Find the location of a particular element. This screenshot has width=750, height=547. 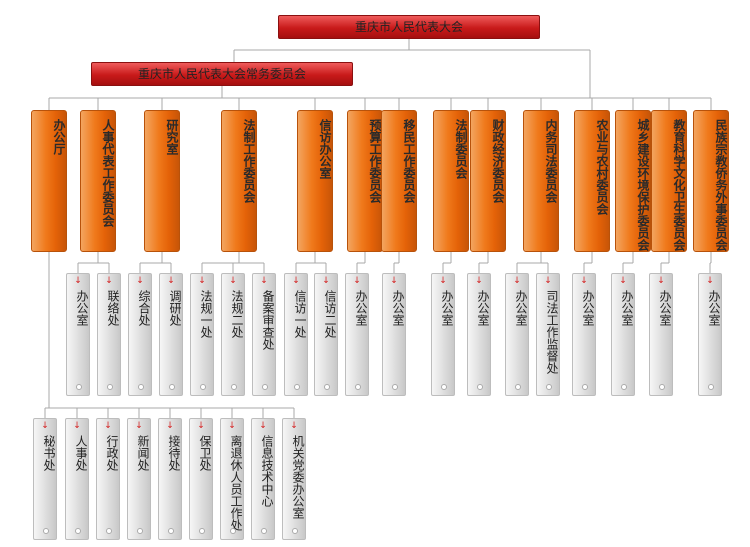

sub-office-label: 调研处 is located at coordinates (175, 308).